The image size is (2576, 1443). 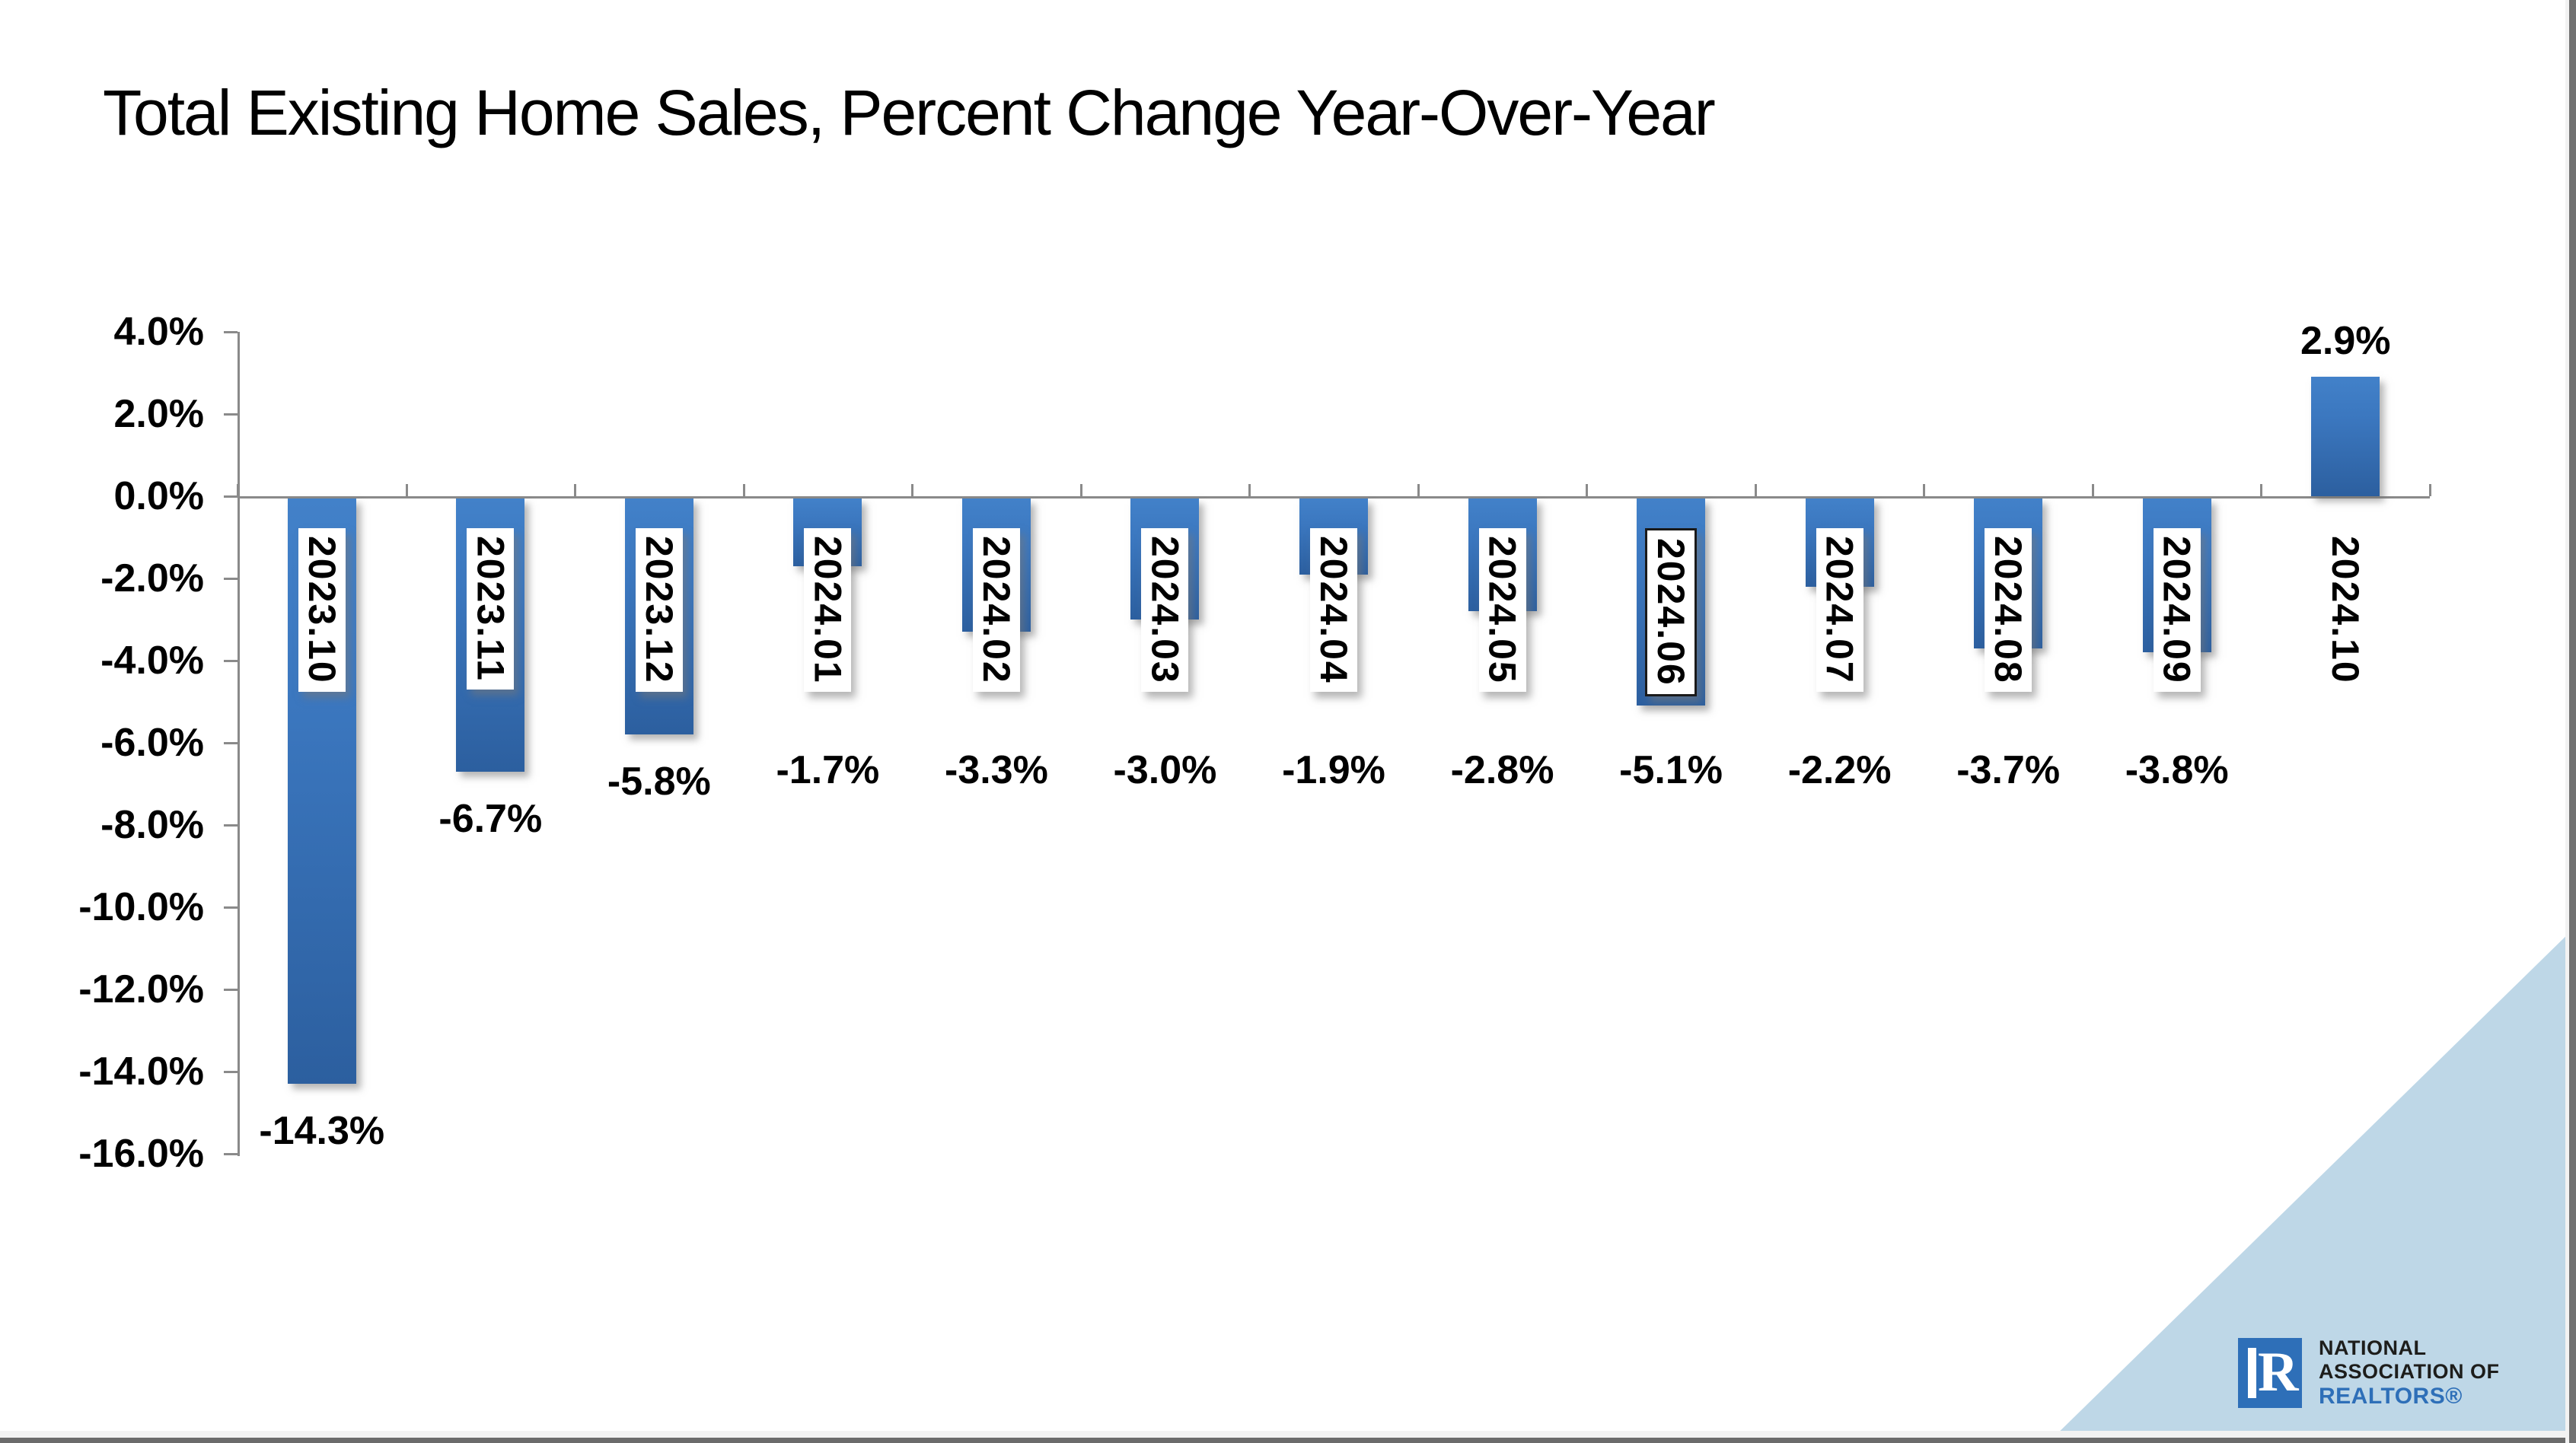 I want to click on bar-category-label: 2024.02, so click(x=996, y=610).